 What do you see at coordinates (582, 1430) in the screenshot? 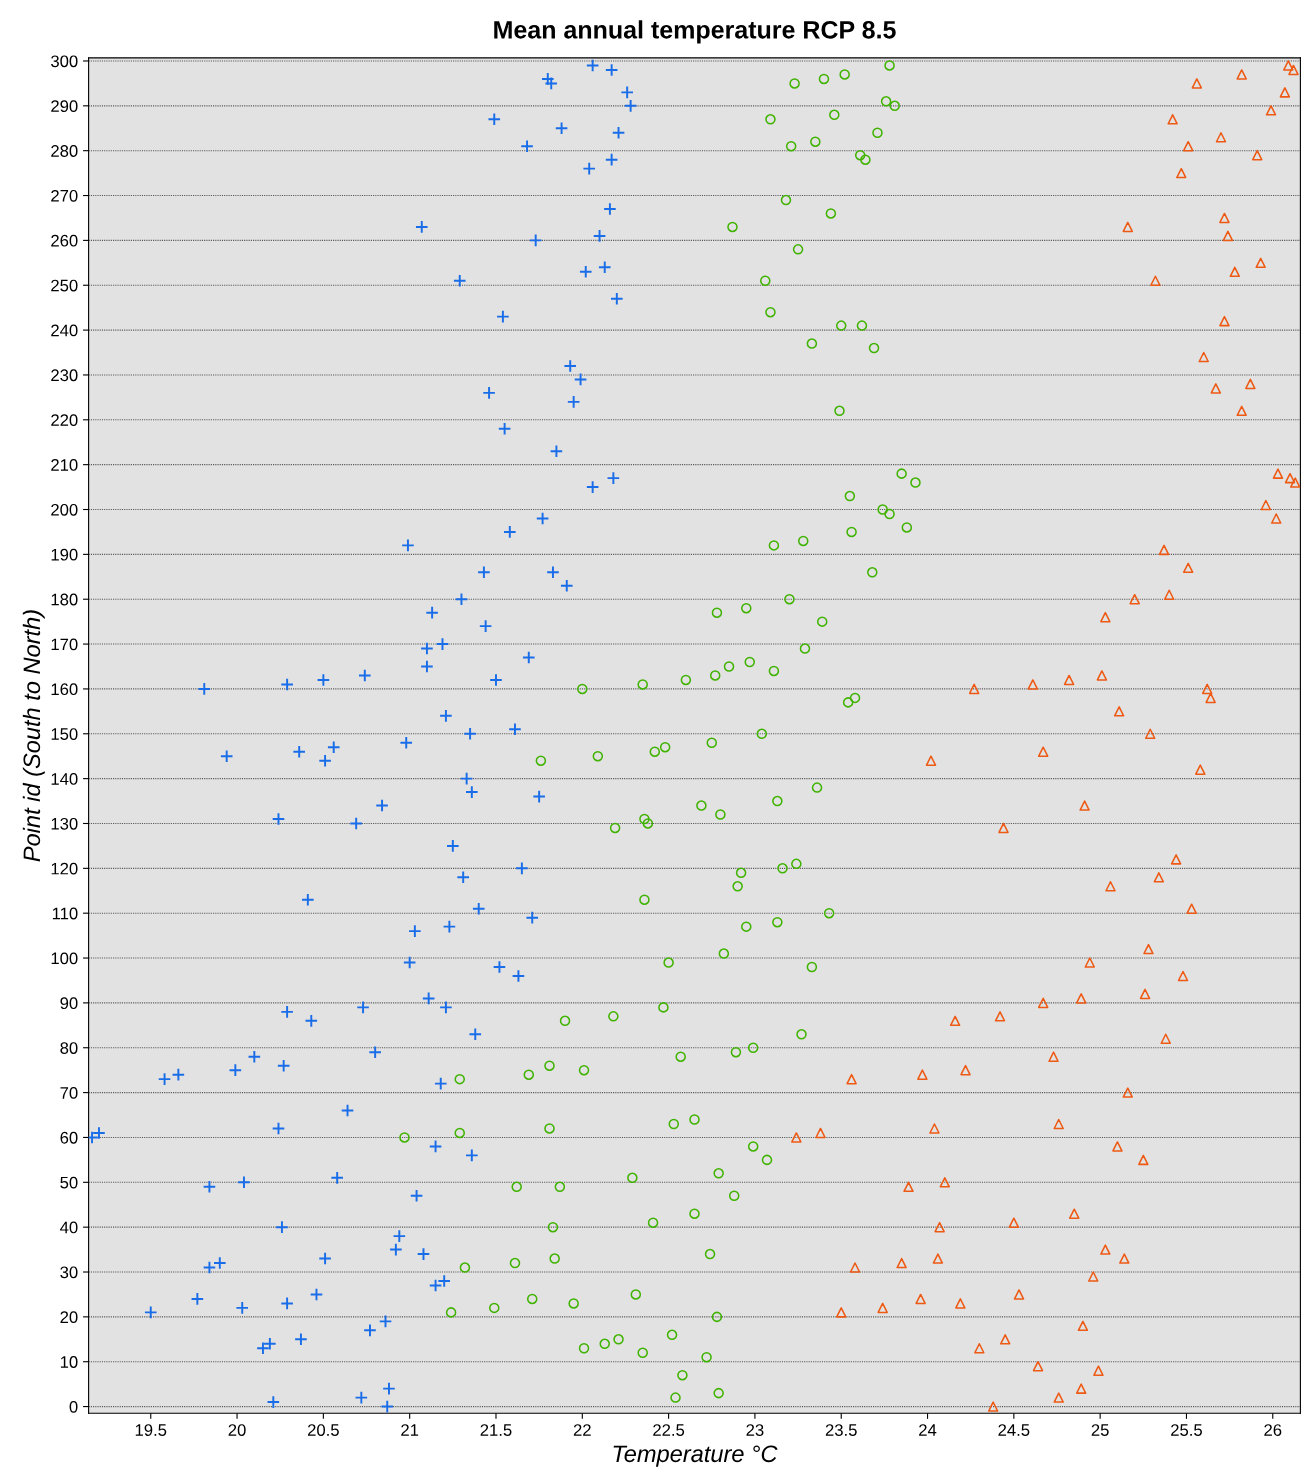
I see `x-tick-label: 22` at bounding box center [582, 1430].